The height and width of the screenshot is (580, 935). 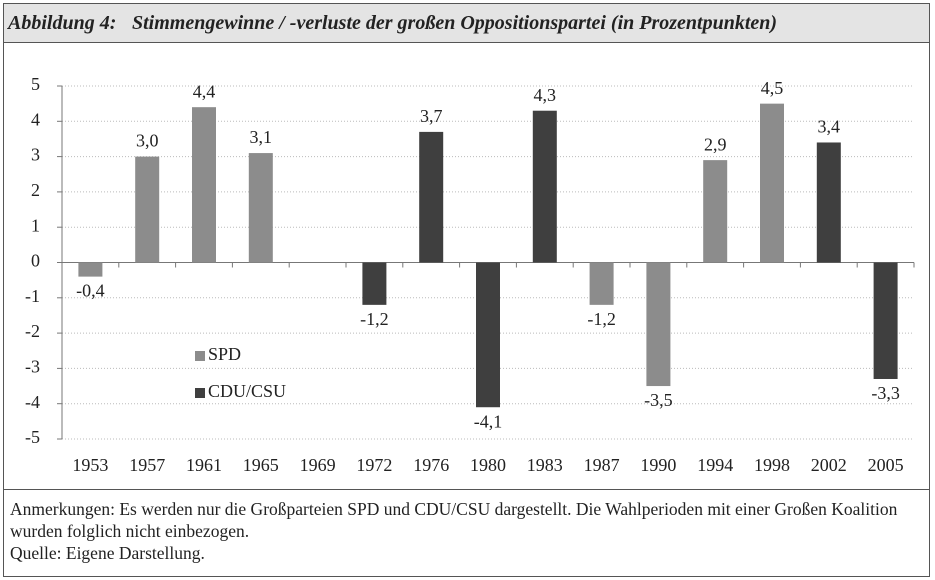 What do you see at coordinates (90, 291) in the screenshot?
I see `value-label: -0,4` at bounding box center [90, 291].